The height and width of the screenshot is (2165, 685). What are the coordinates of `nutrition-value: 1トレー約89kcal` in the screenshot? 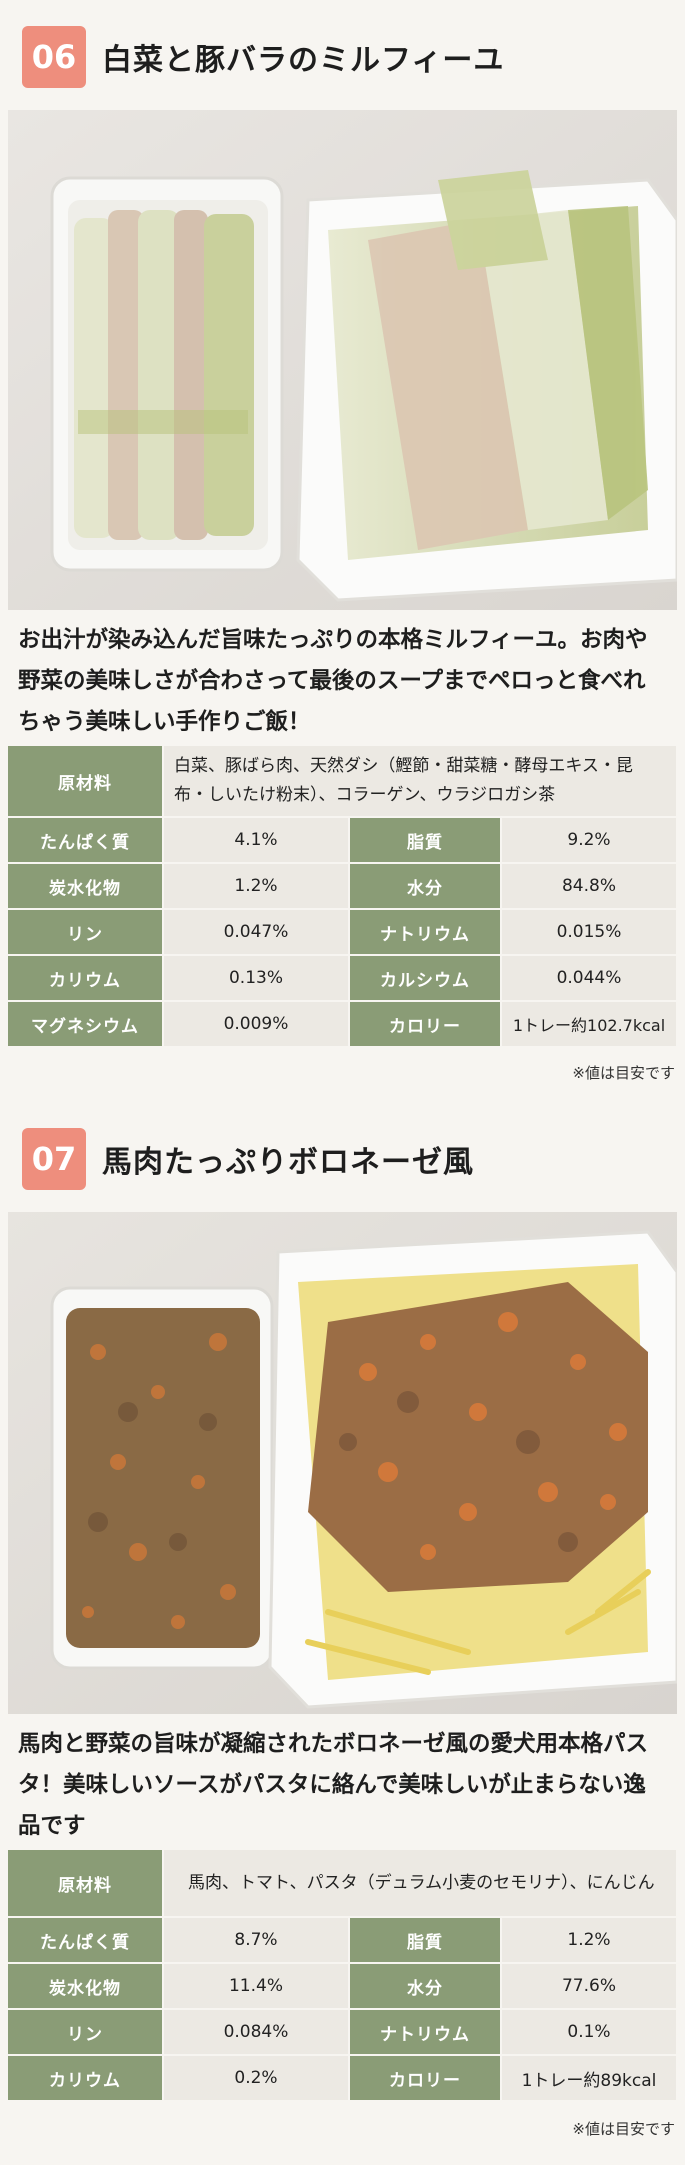 It's located at (589, 2078).